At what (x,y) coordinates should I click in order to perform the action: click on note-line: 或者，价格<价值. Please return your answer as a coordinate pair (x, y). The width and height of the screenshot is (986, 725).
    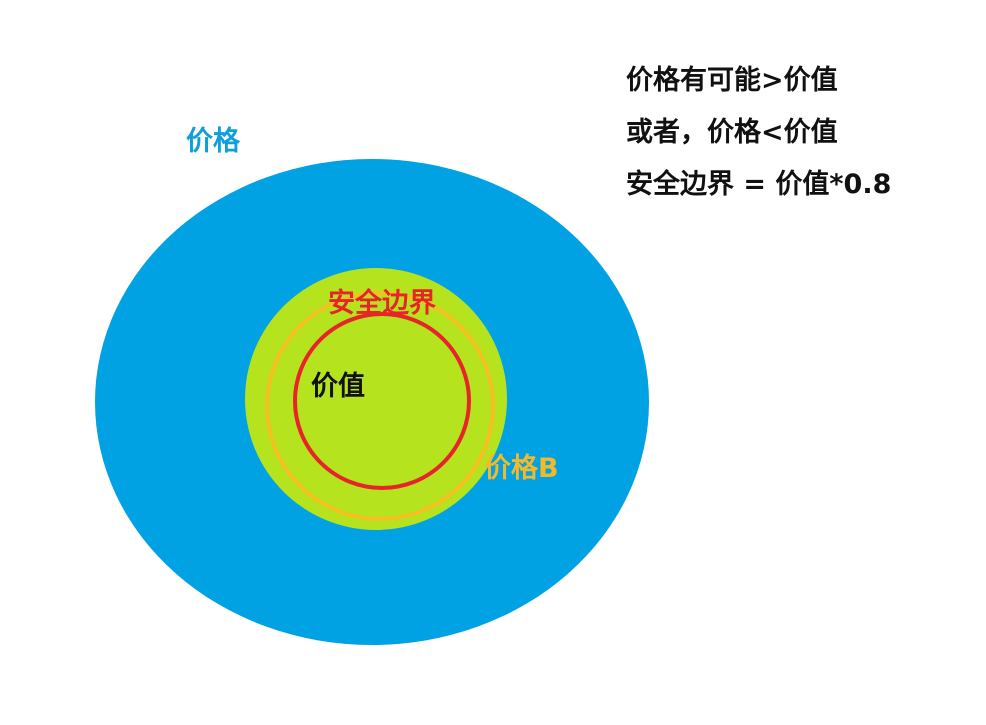
    Looking at the image, I should click on (732, 132).